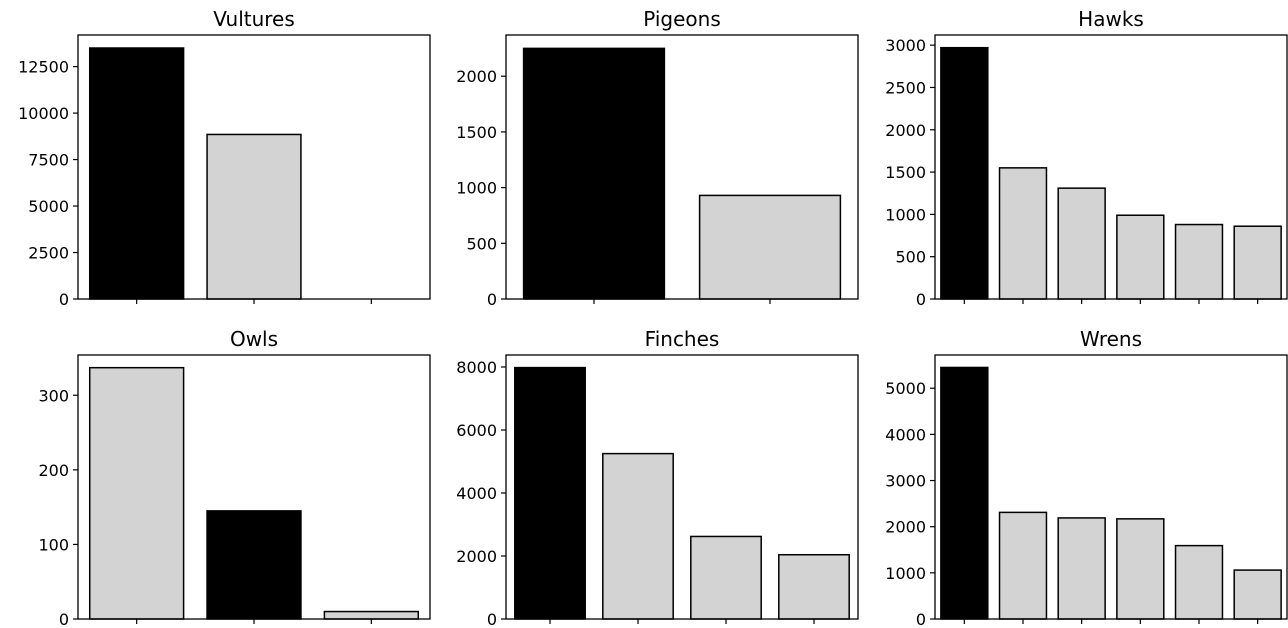 The image size is (1288, 628). What do you see at coordinates (43, 113) in the screenshot?
I see `vultures-y-tick-label-4: 10000` at bounding box center [43, 113].